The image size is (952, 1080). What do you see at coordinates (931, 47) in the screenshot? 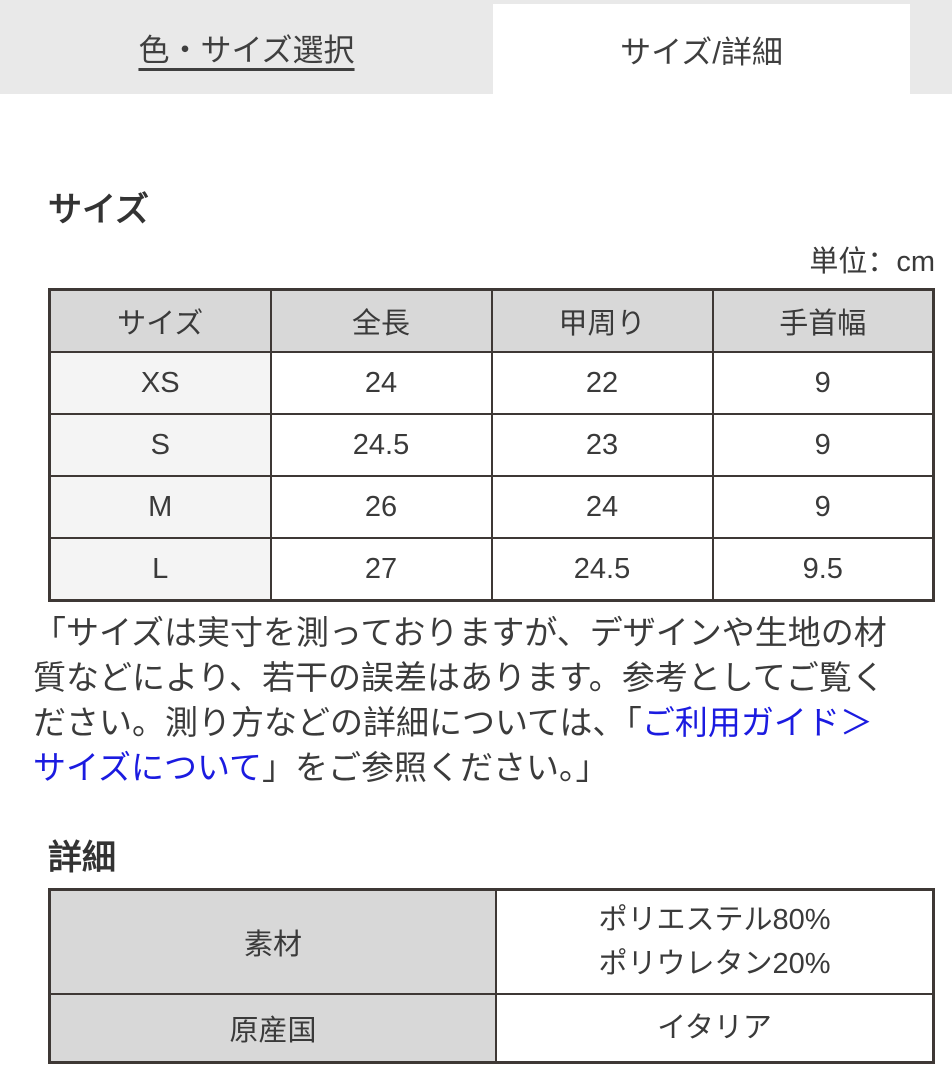
I see `tab-bar-filler` at bounding box center [931, 47].